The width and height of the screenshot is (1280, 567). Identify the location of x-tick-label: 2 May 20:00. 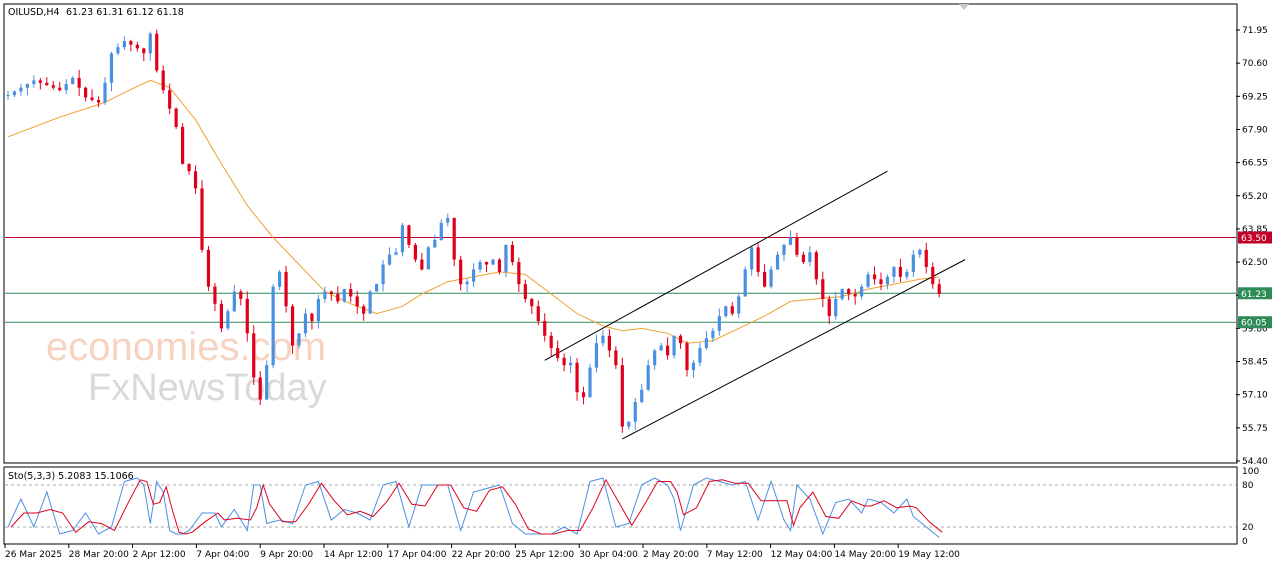
(671, 555).